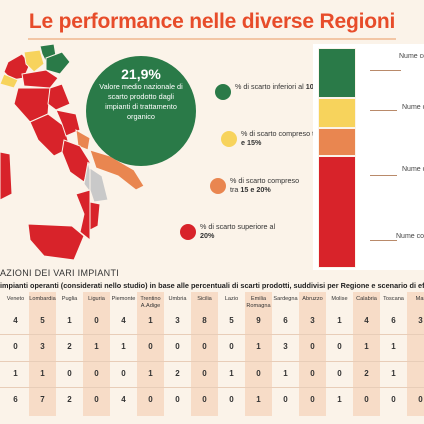  What do you see at coordinates (285, 299) in the screenshot?
I see `table-header-cell: Sardegna` at bounding box center [285, 299].